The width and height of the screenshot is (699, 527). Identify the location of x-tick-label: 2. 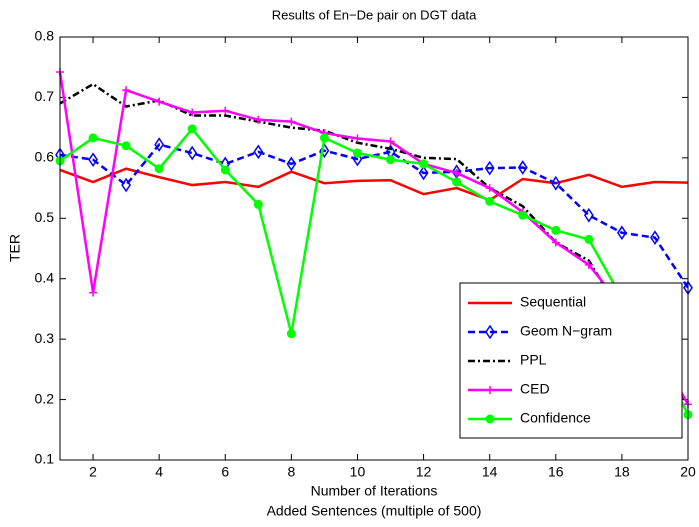
(93, 472).